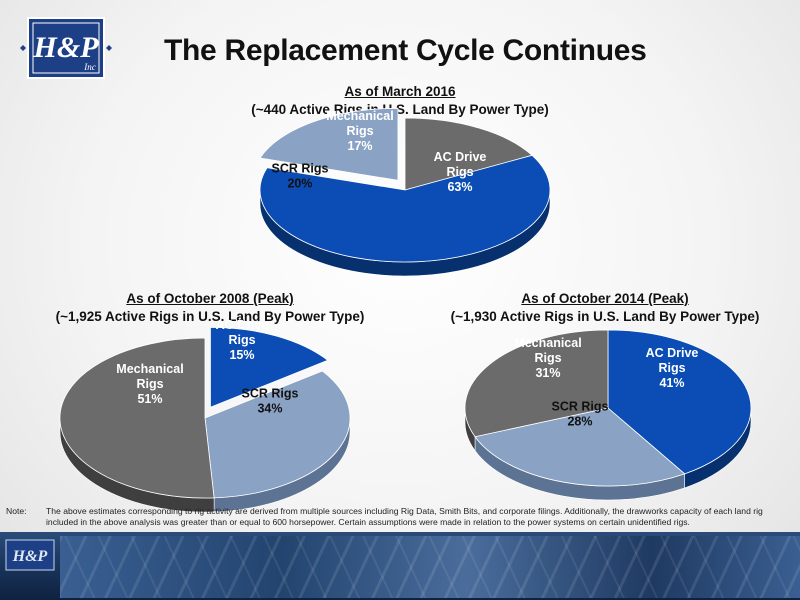 This screenshot has height=600, width=800. What do you see at coordinates (210, 298) in the screenshot?
I see `chart-title: As of October 2008 (Peak)` at bounding box center [210, 298].